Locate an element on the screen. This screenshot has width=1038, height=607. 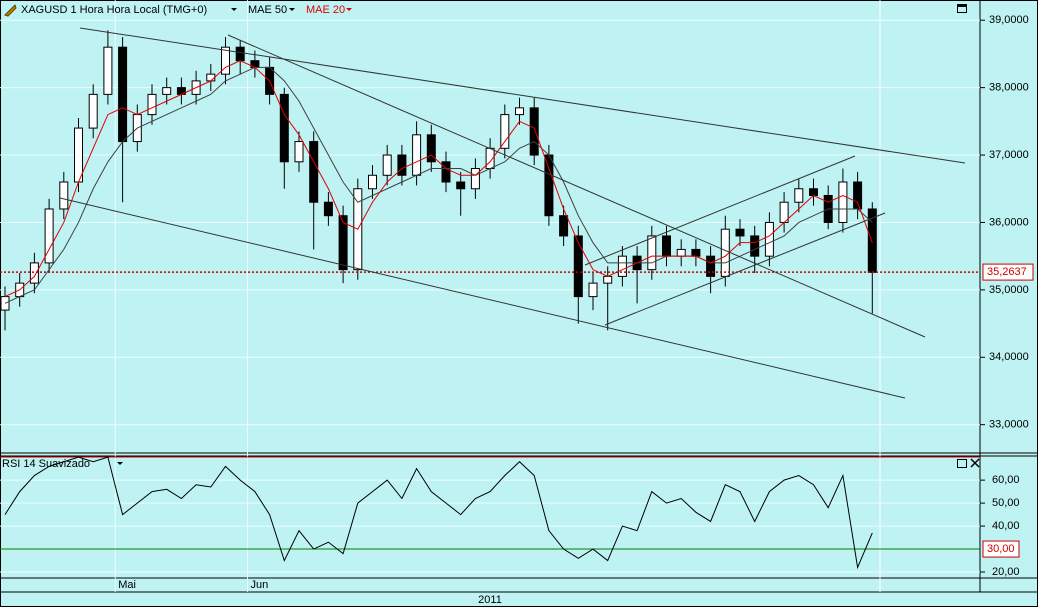
close-button is located at coordinates (975, 463).